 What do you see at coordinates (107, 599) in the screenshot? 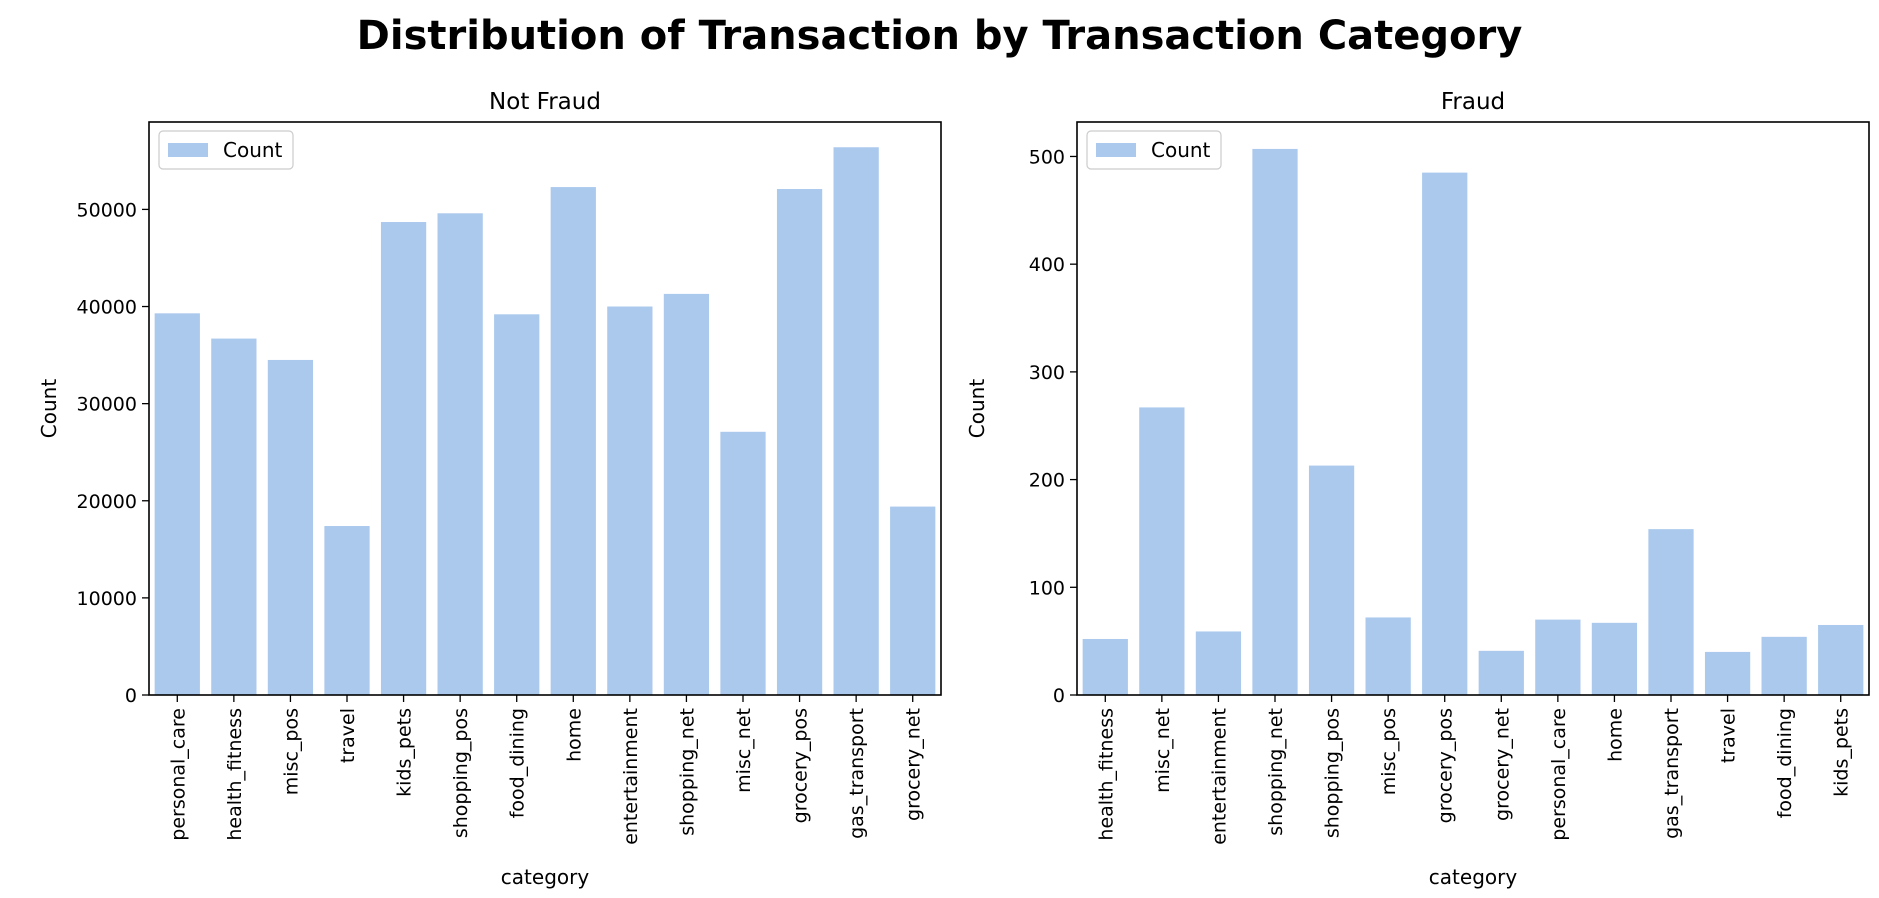
I see `y-tick-label: 10000` at bounding box center [107, 599].